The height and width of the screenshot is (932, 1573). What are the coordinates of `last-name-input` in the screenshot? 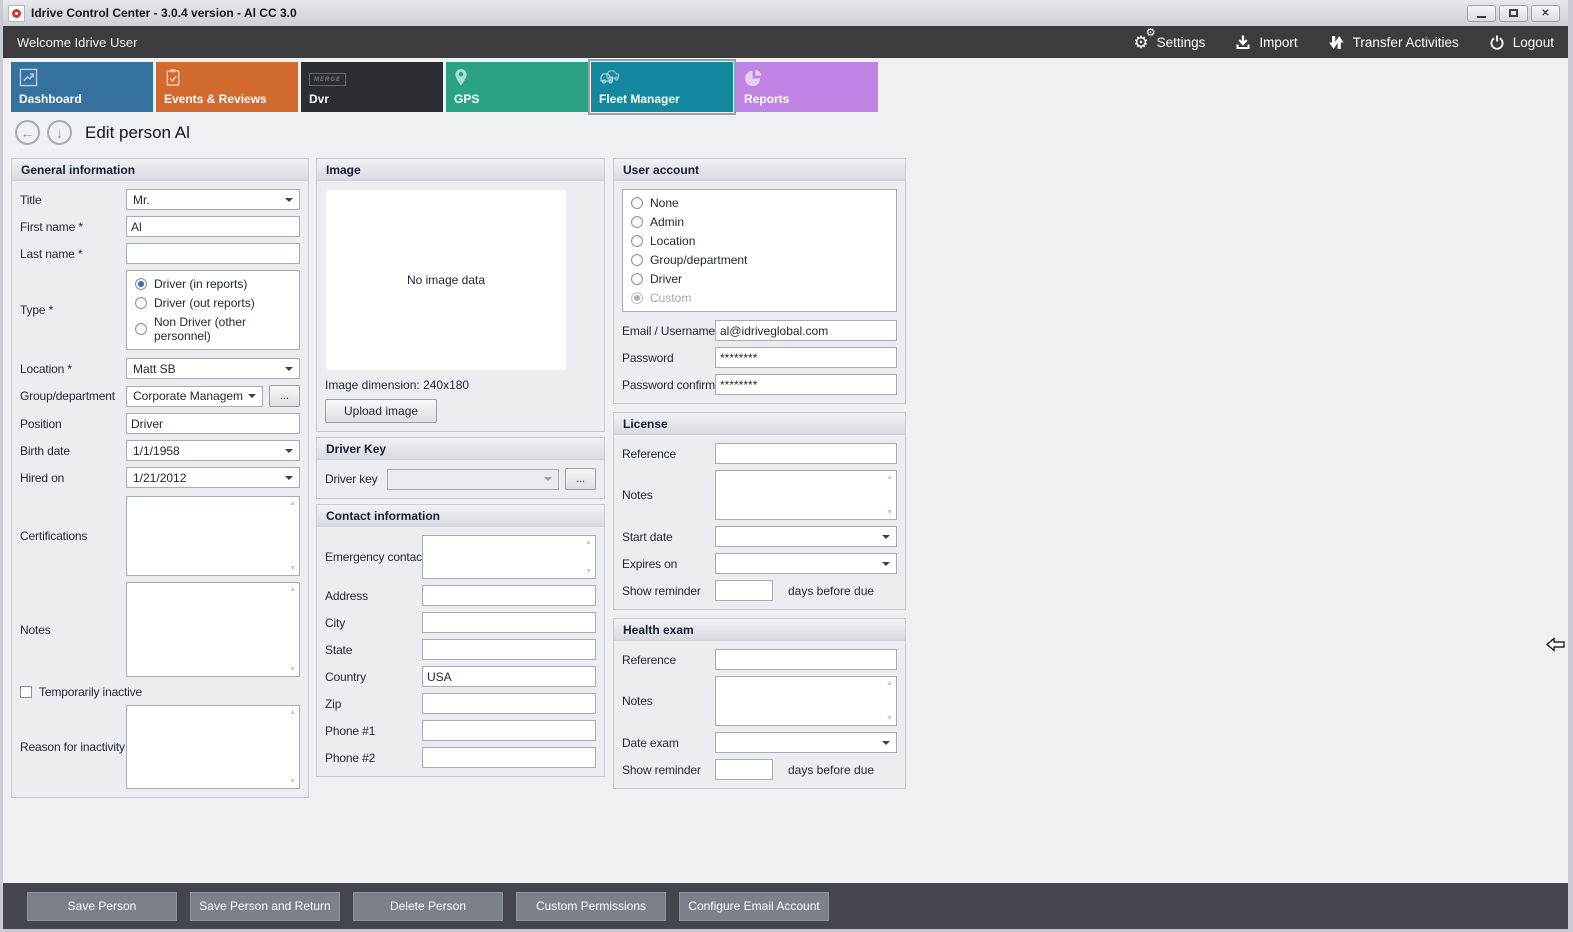 It's located at (213, 253).